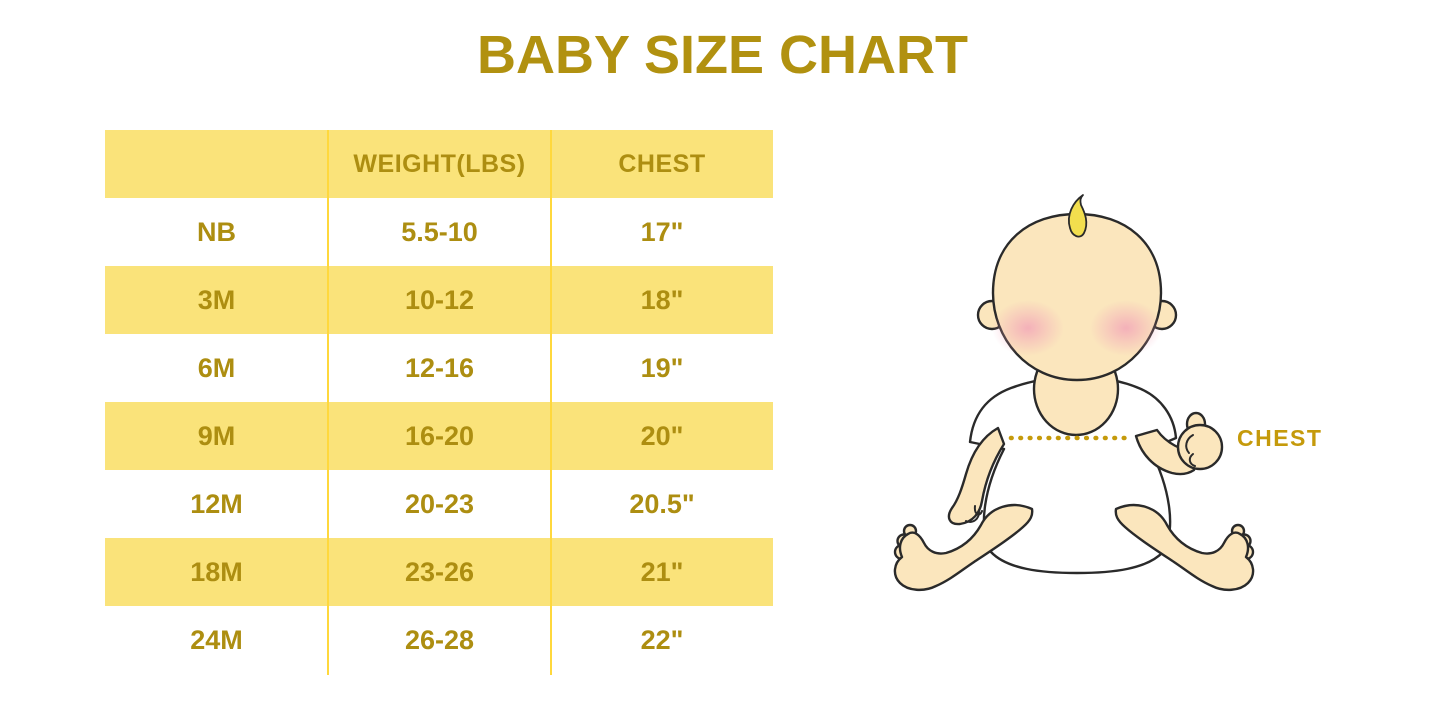 This screenshot has height=723, width=1445. I want to click on cell-weight: 16-20, so click(439, 435).